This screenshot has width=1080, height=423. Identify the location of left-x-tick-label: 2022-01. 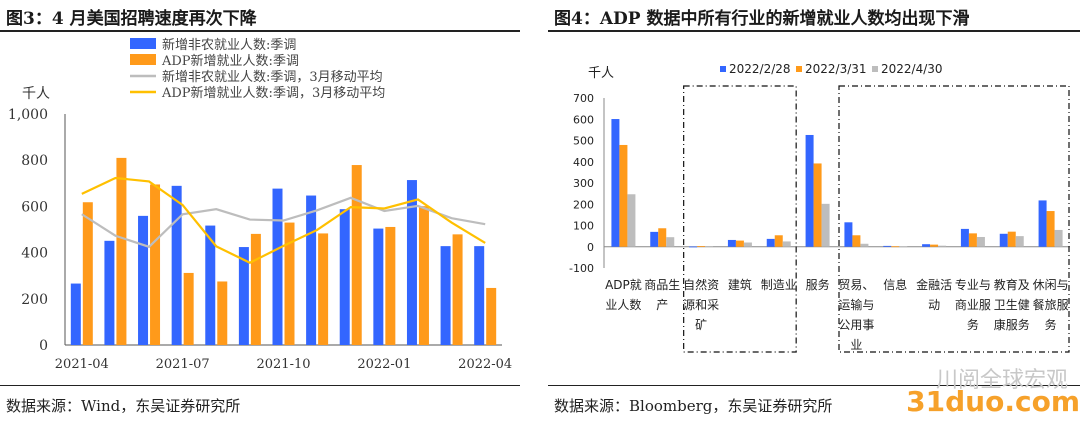
(384, 364).